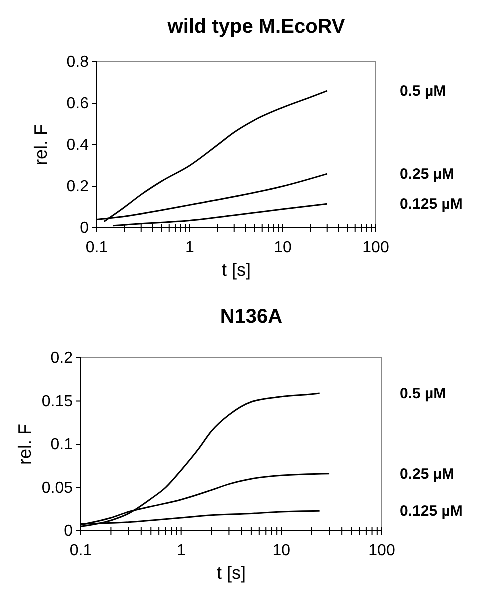 Image resolution: width=480 pixels, height=600 pixels. What do you see at coordinates (58, 488) in the screenshot?
I see `y-tick-label: 0.05` at bounding box center [58, 488].